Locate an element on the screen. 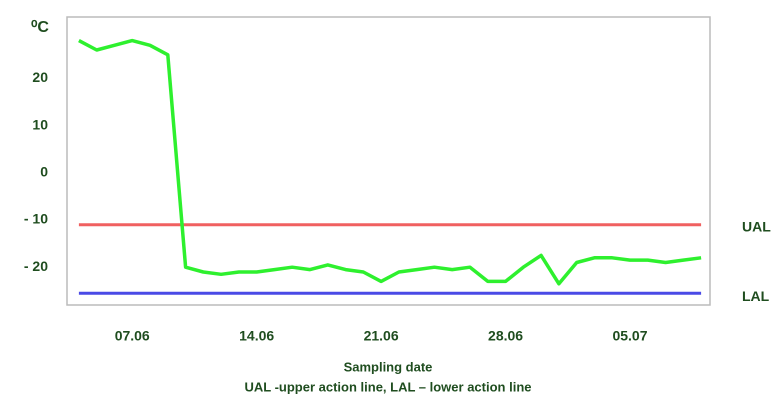 The height and width of the screenshot is (401, 771). x-axis-title: Sampling date is located at coordinates (388, 366).